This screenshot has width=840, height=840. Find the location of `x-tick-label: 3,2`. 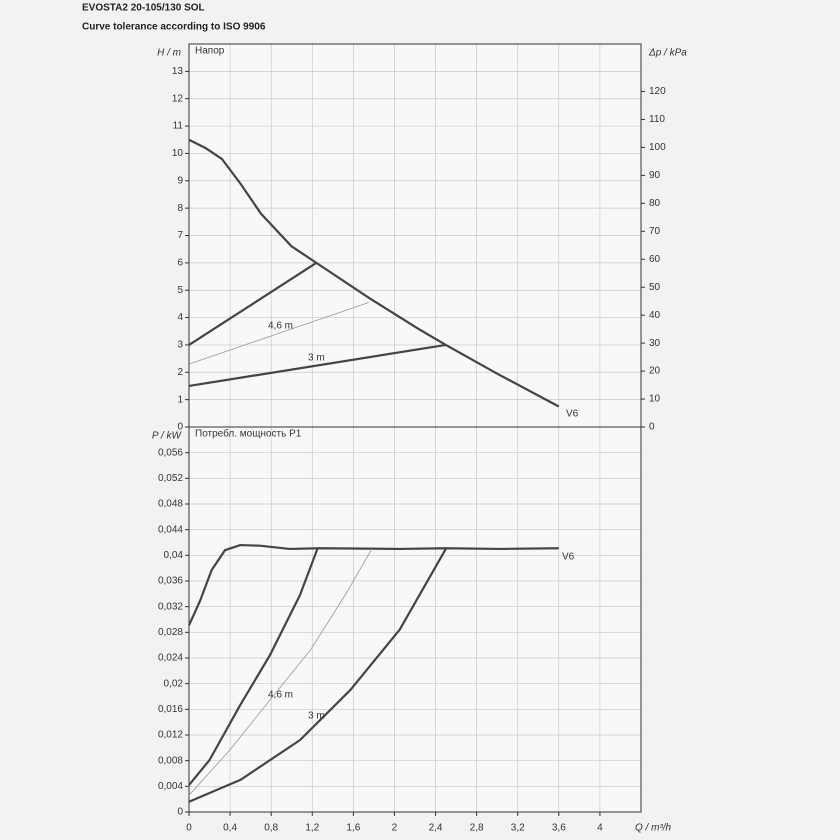

x-tick-label: 3,2 is located at coordinates (518, 828).